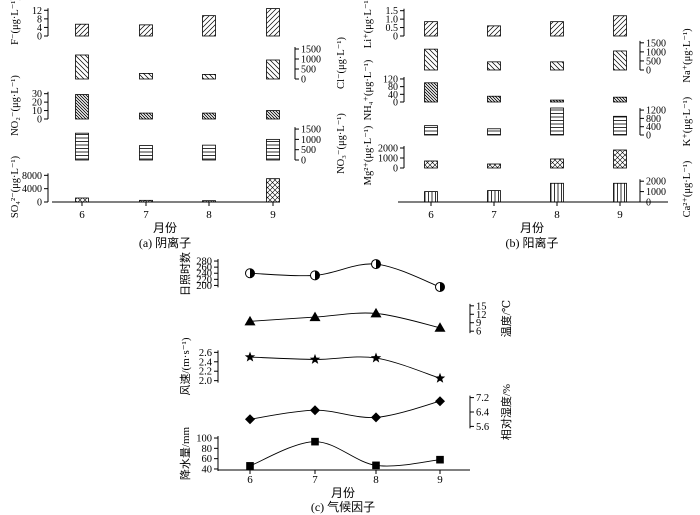 This screenshot has width=700, height=515. What do you see at coordinates (687, 121) in the screenshot?
I see `chart-b-y-axis-label: K⁺(μg·L⁻¹)` at bounding box center [687, 121].